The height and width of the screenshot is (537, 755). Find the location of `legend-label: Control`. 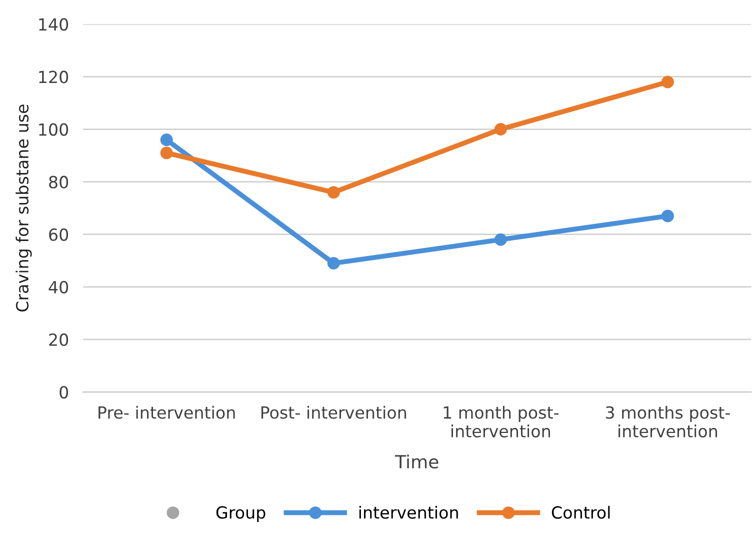

legend-label: Control is located at coordinates (581, 512).